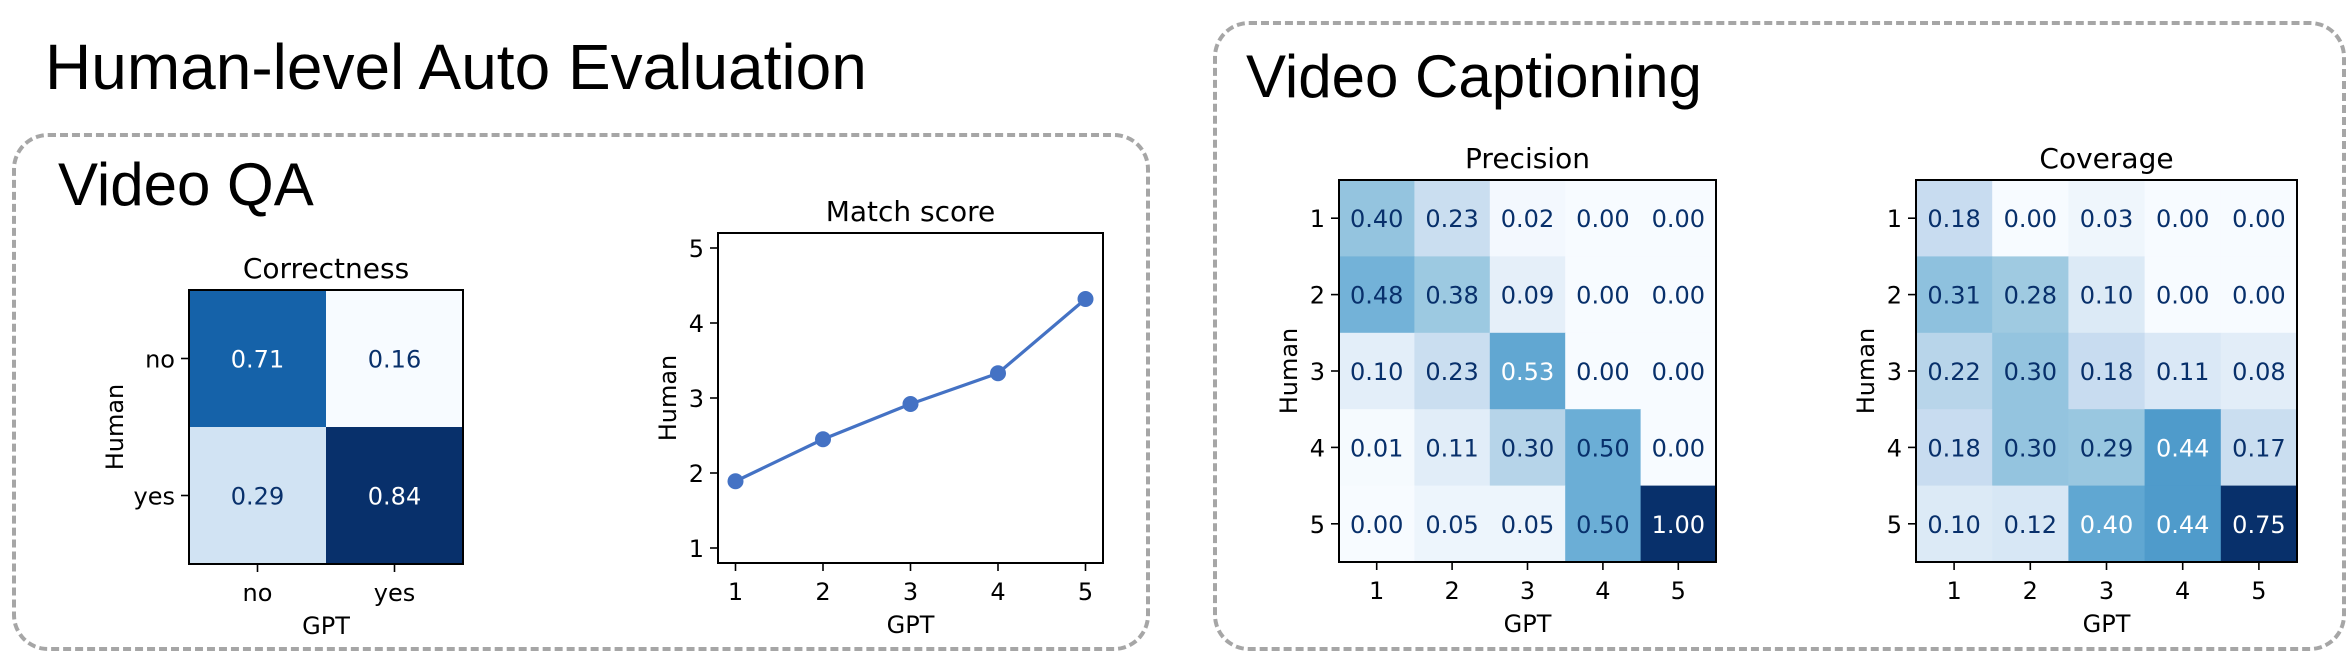 The image size is (2351, 655). I want to click on cell-value-label: 0.12, so click(2030, 525).